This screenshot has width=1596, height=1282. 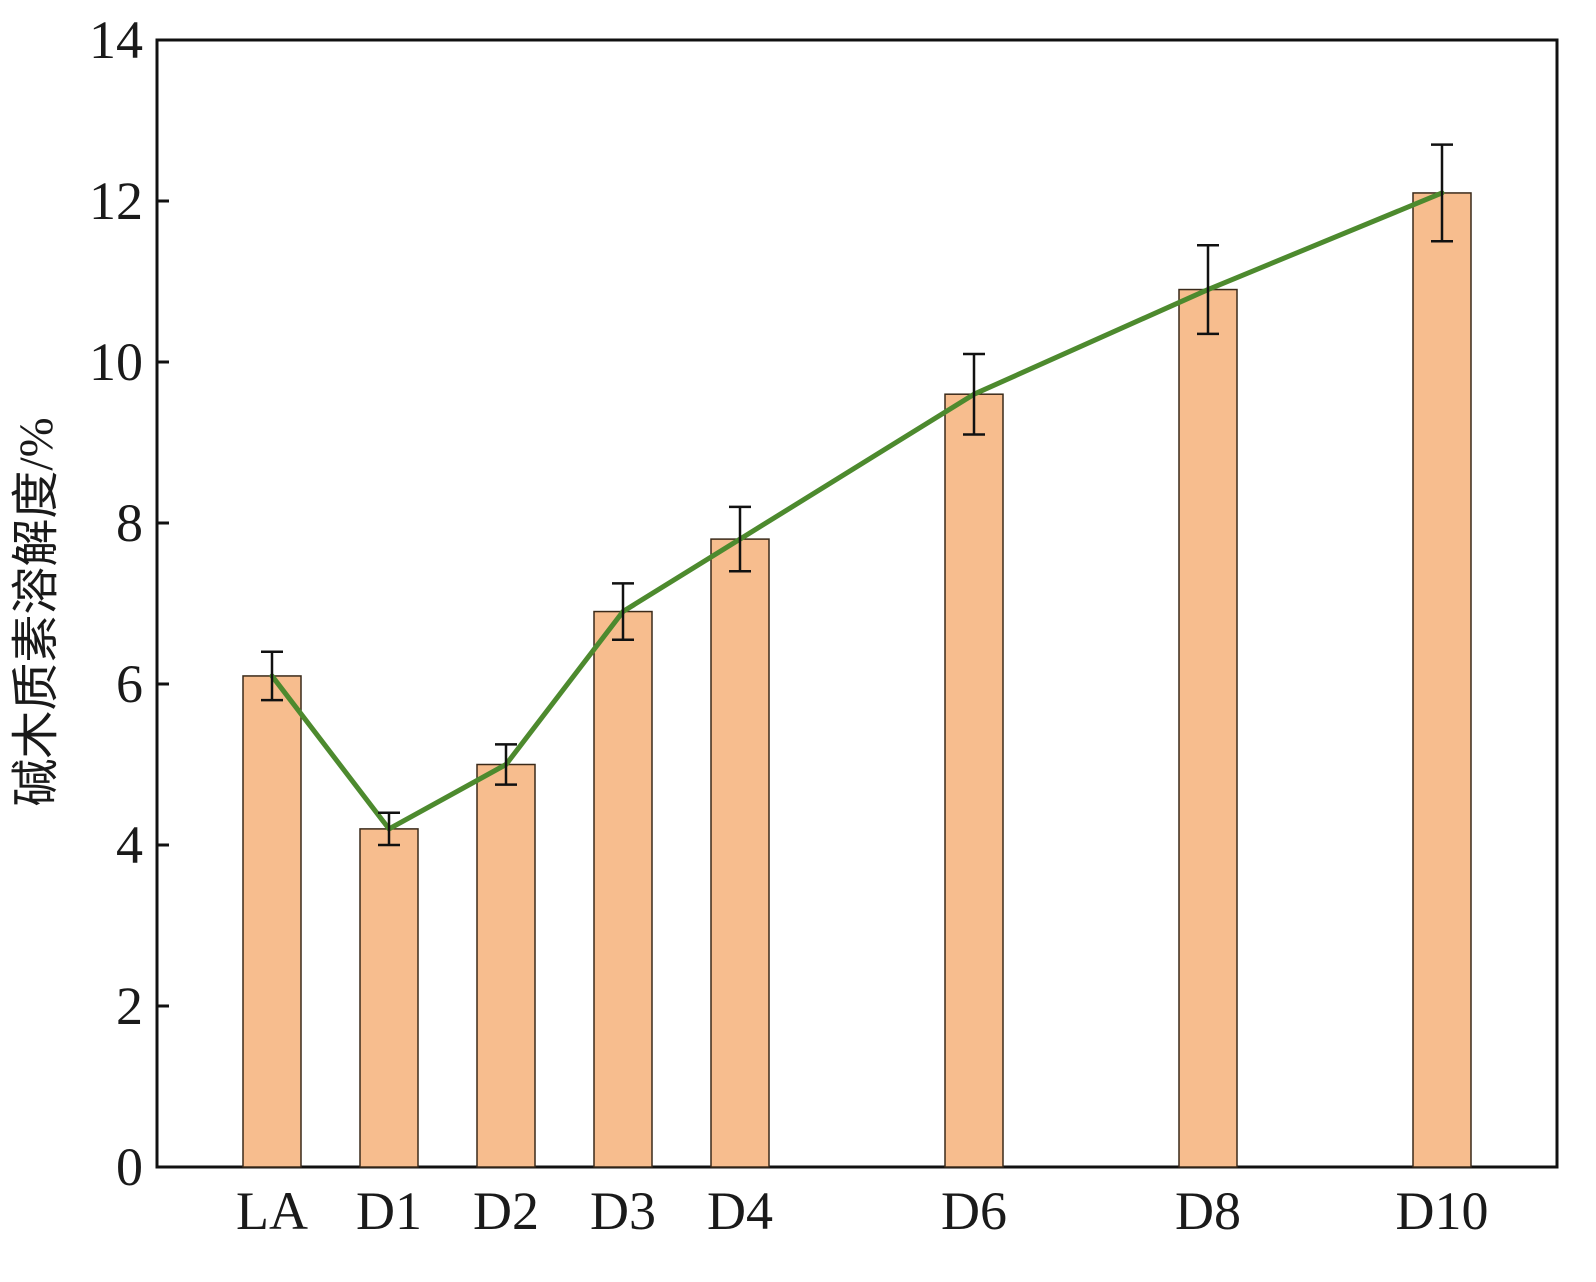 I want to click on x-tick-label: D3, so click(x=623, y=1211).